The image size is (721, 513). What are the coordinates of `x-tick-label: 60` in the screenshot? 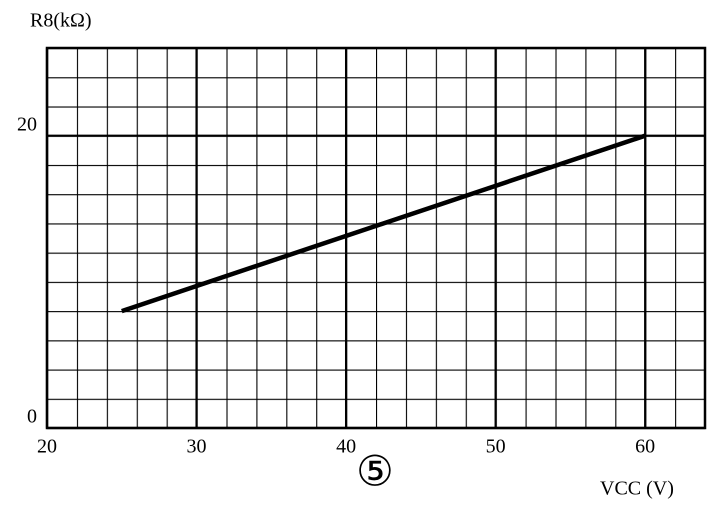 It's located at (645, 447).